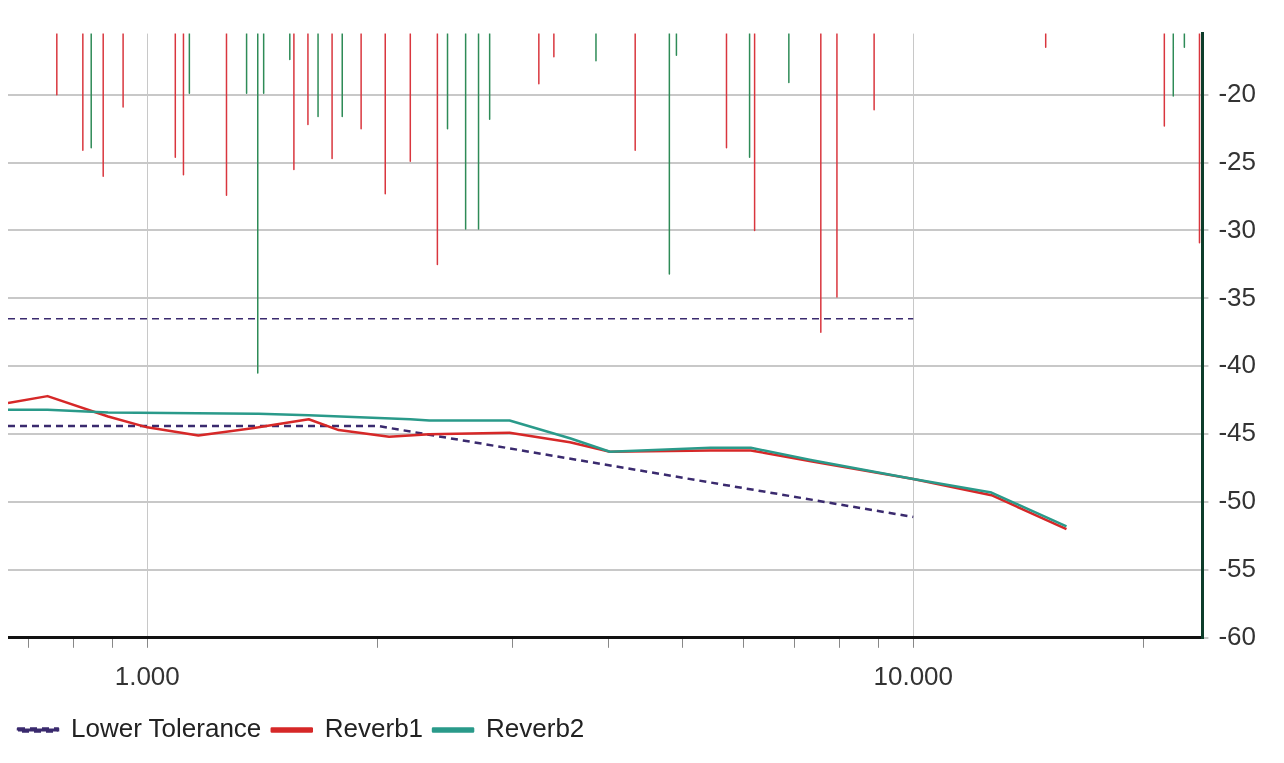 The height and width of the screenshot is (763, 1284). What do you see at coordinates (147, 675) in the screenshot?
I see `x-tick-label: 1.000` at bounding box center [147, 675].